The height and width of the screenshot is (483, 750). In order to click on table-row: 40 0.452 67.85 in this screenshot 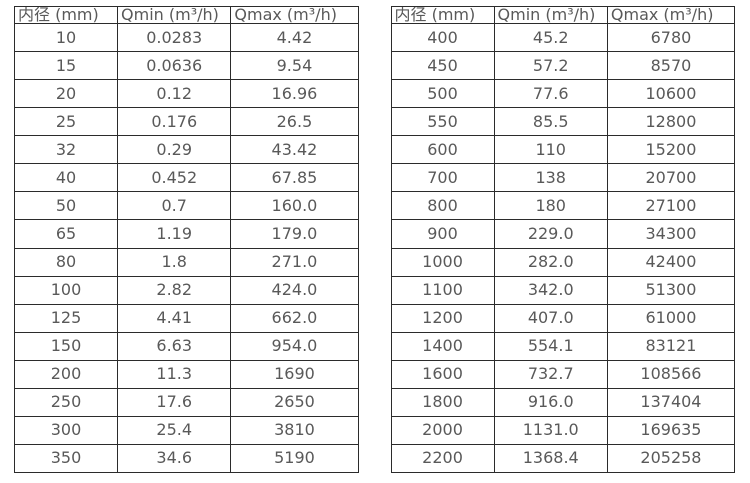, I will do `click(186, 178)`.